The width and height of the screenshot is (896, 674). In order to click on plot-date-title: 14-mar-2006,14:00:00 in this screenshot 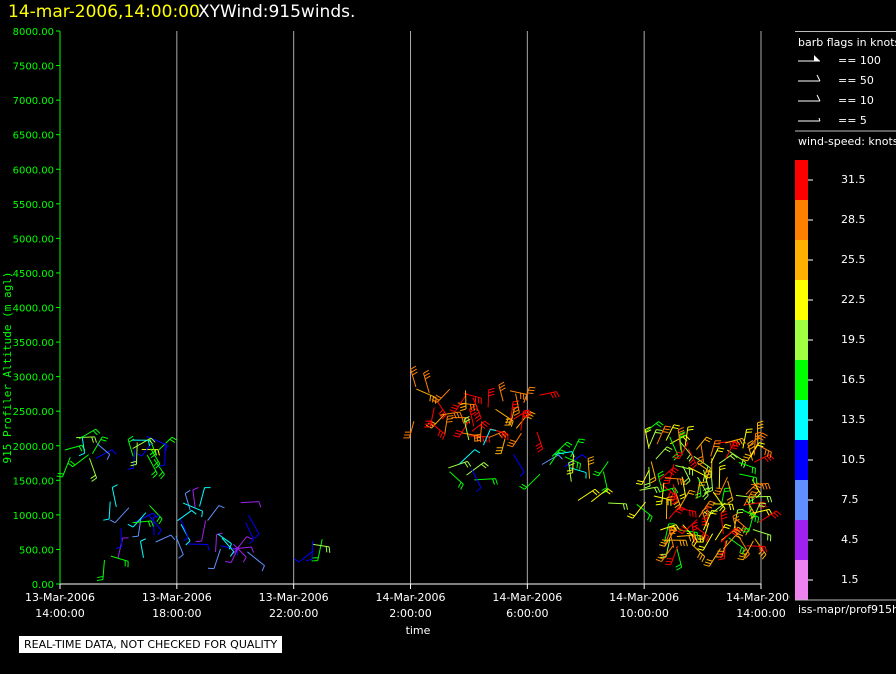, I will do `click(104, 12)`.